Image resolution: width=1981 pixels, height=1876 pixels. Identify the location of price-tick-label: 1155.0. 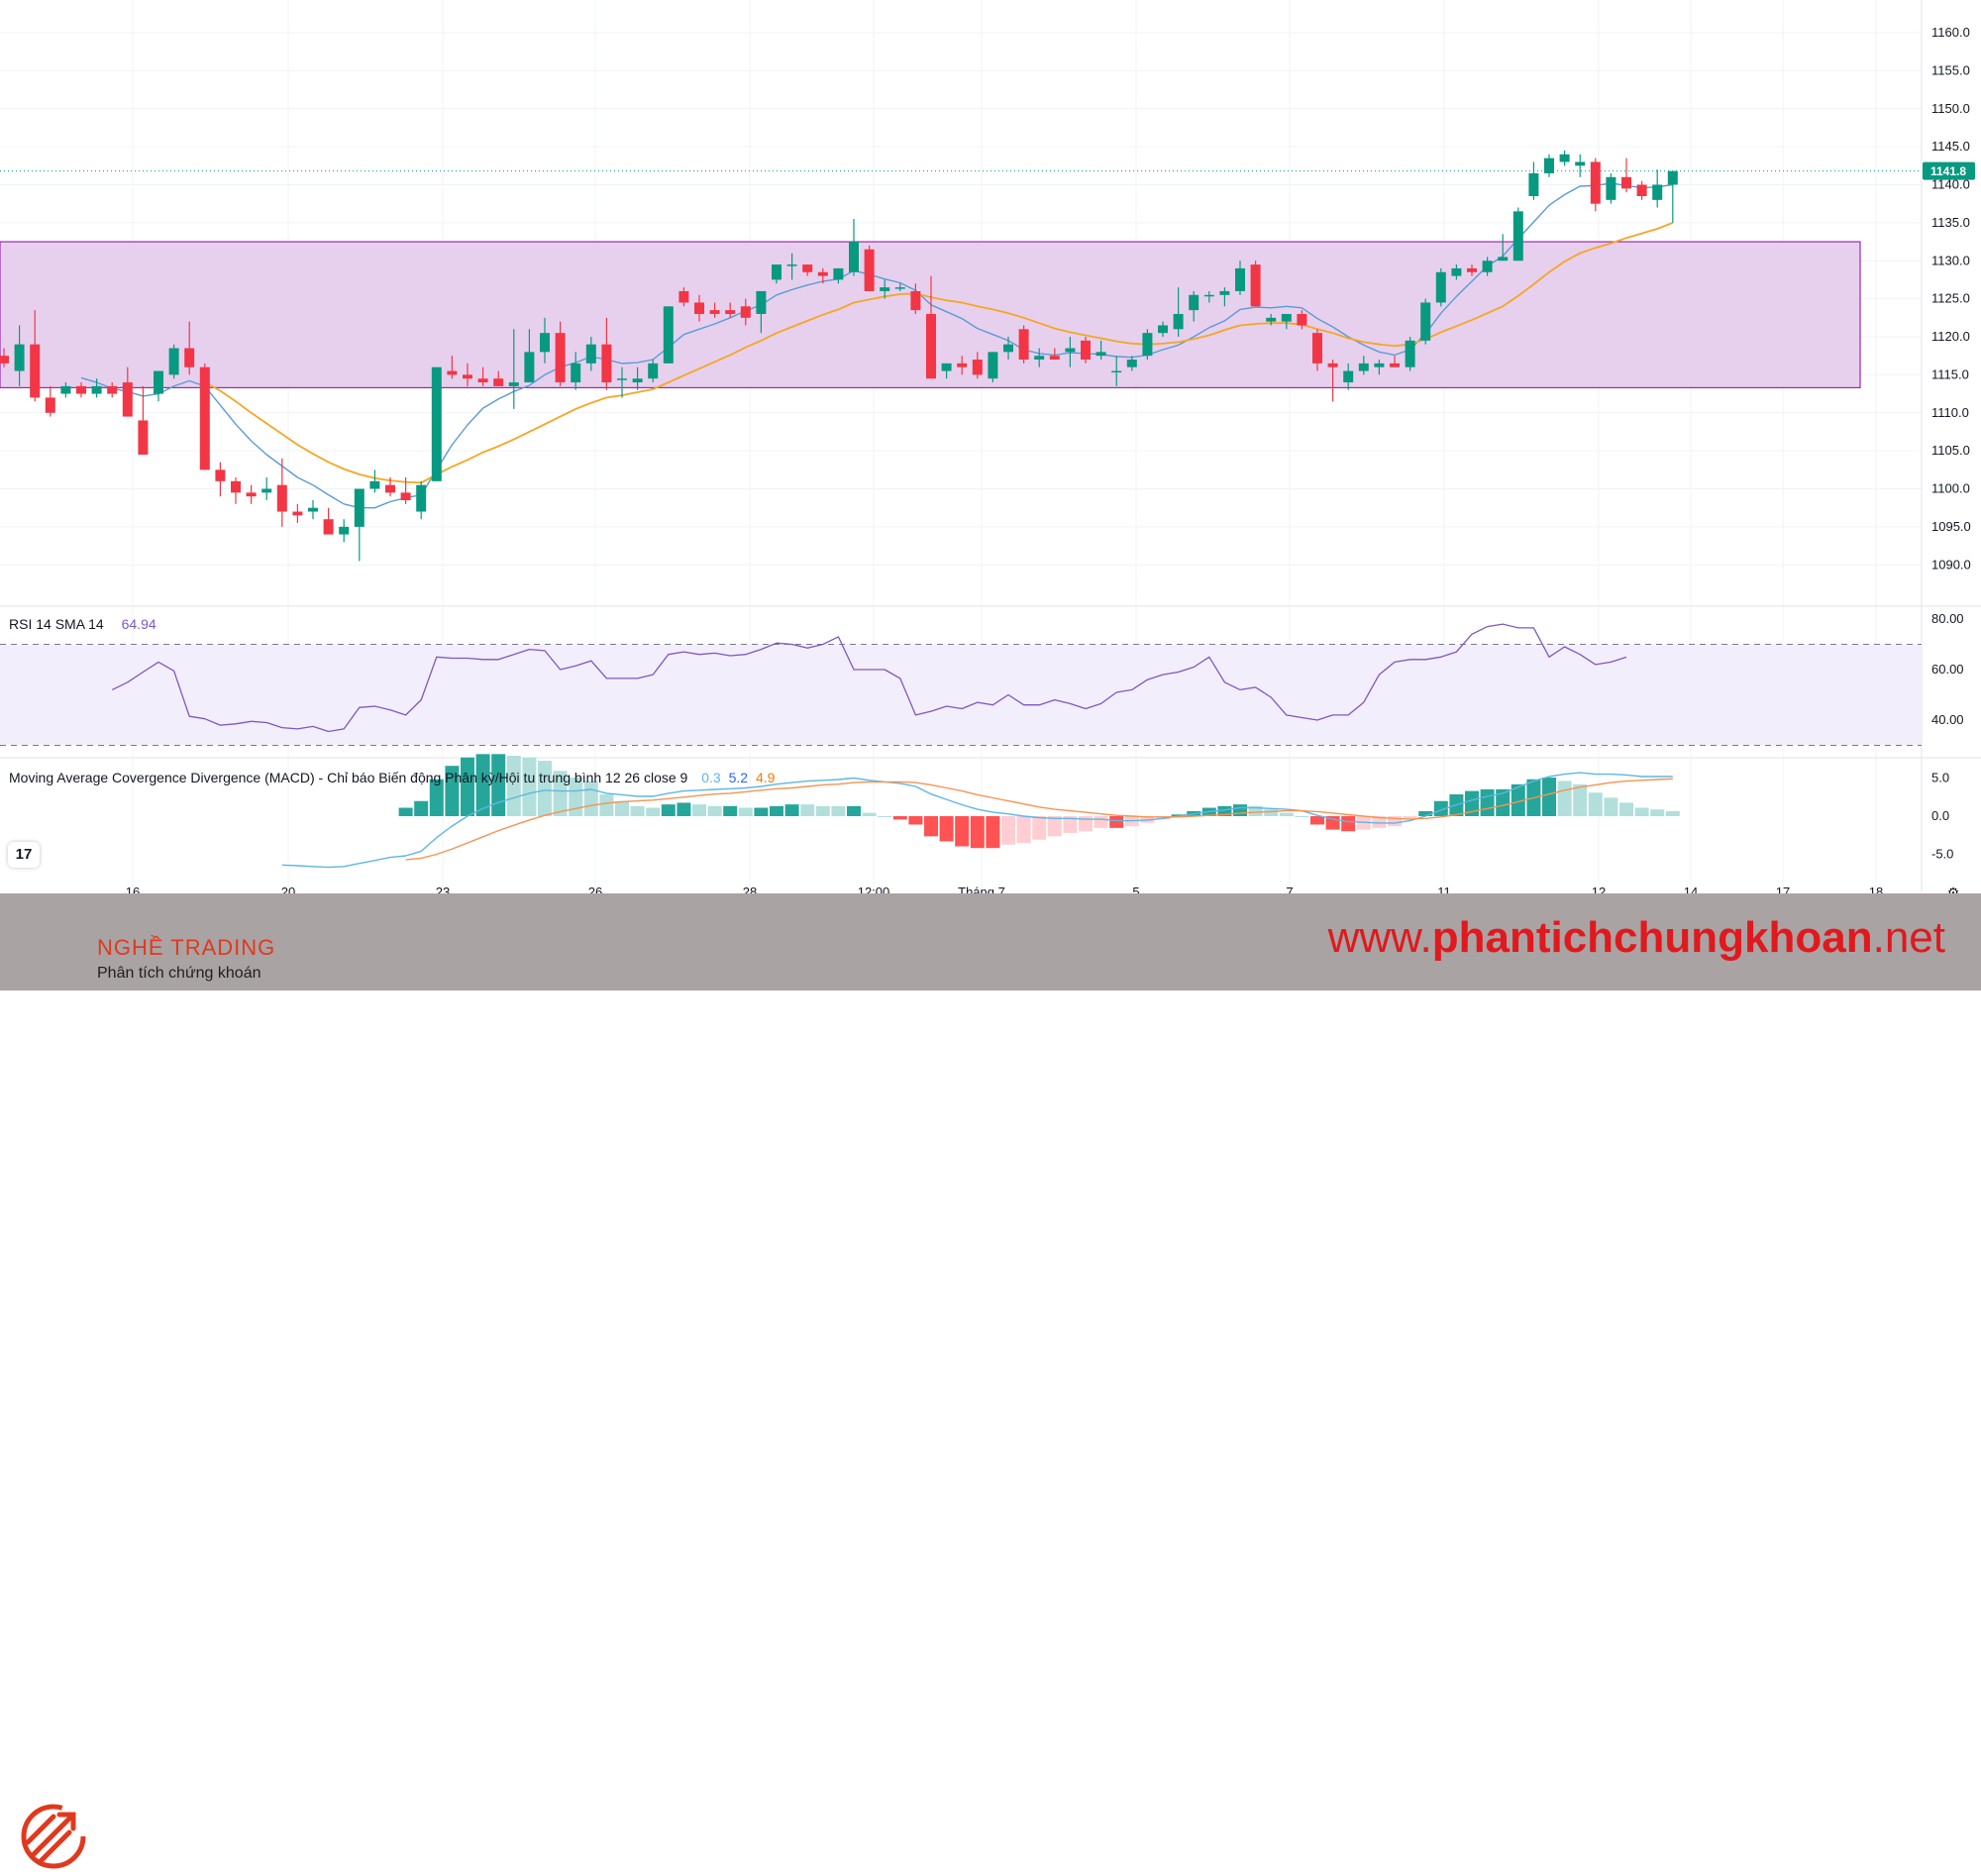
(1950, 69).